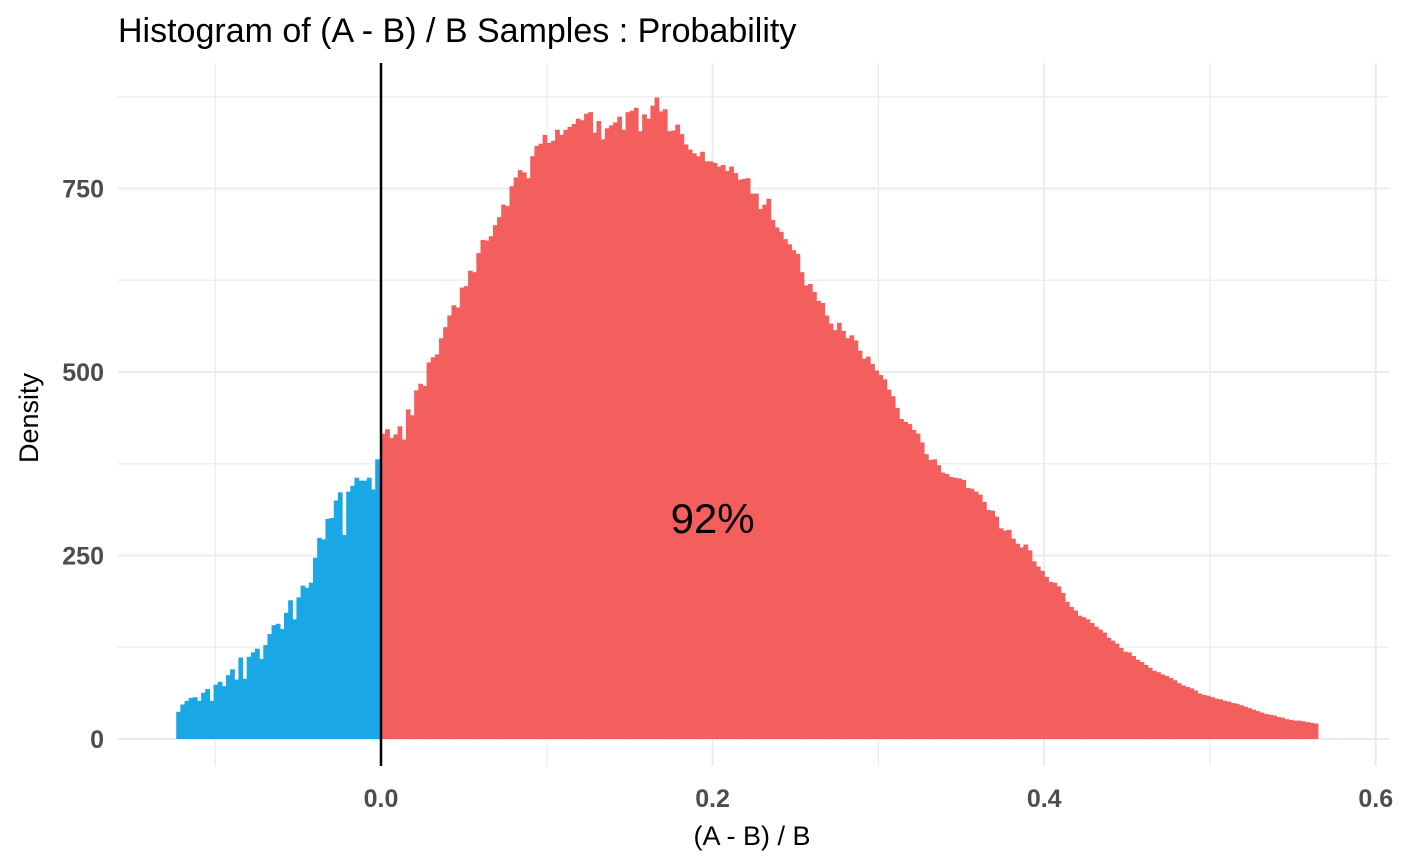  What do you see at coordinates (713, 518) in the screenshot?
I see `probability-annotation: 92%` at bounding box center [713, 518].